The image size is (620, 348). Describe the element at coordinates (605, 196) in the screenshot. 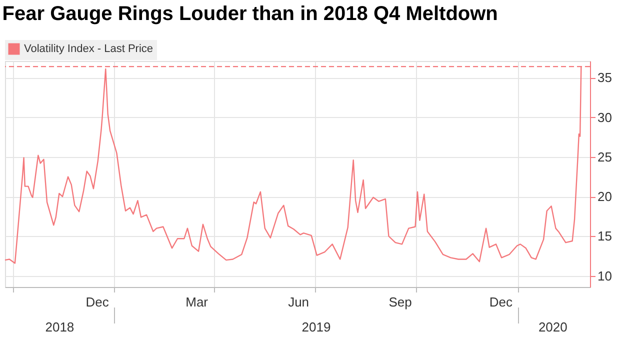

I see `y-tick-label: 20` at that location.